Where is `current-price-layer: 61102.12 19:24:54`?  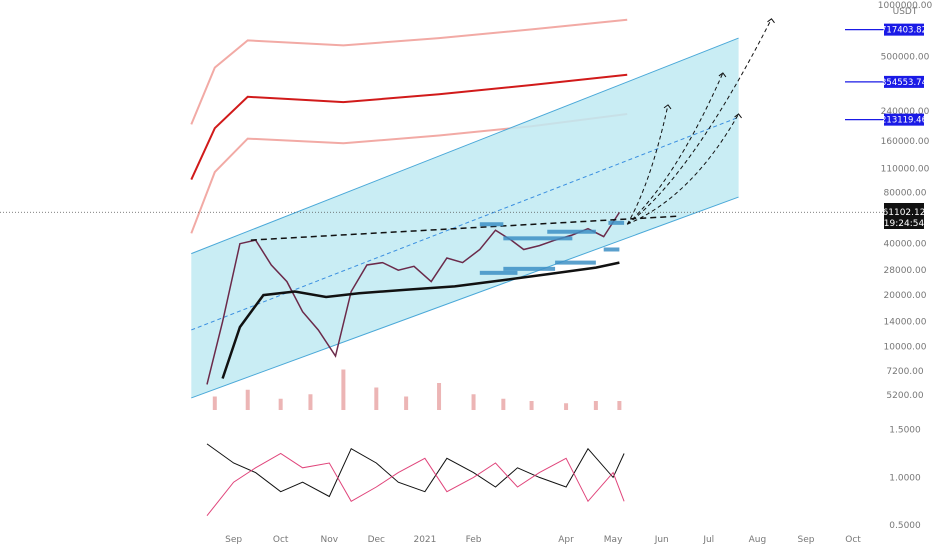
current-price-layer: 61102.12 19:24:54 is located at coordinates (904, 216).